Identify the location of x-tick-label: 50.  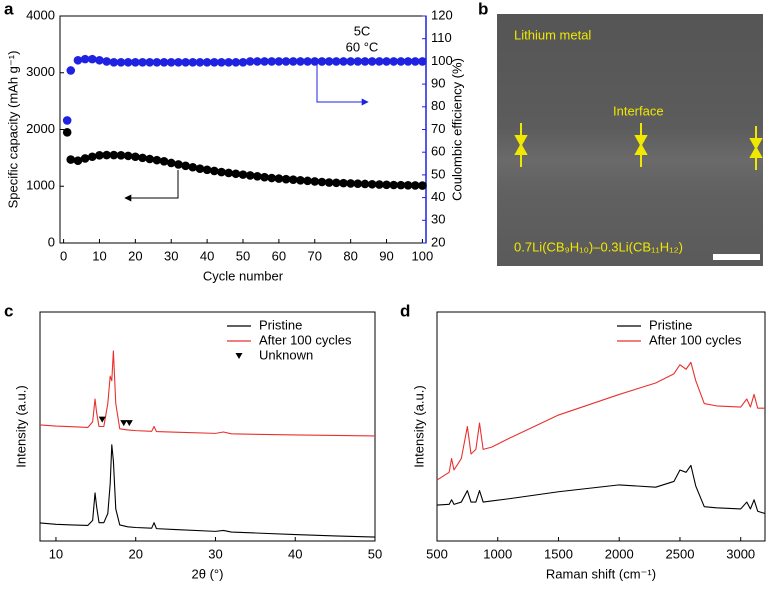
(243, 255).